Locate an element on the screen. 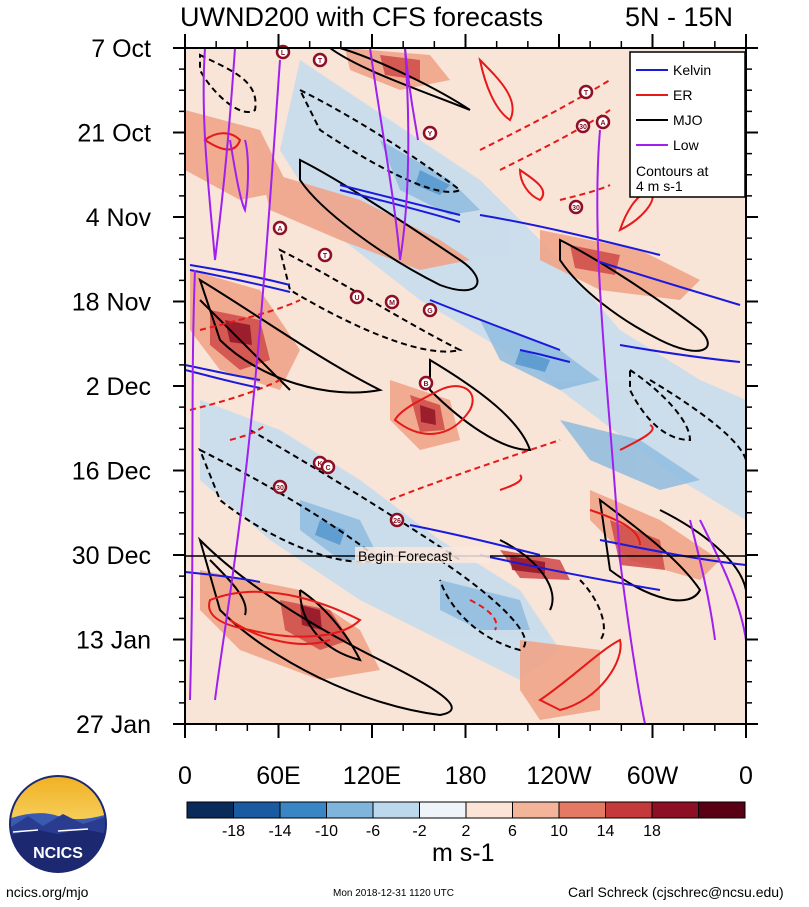  storm-marker-label: Y is located at coordinates (430, 134).